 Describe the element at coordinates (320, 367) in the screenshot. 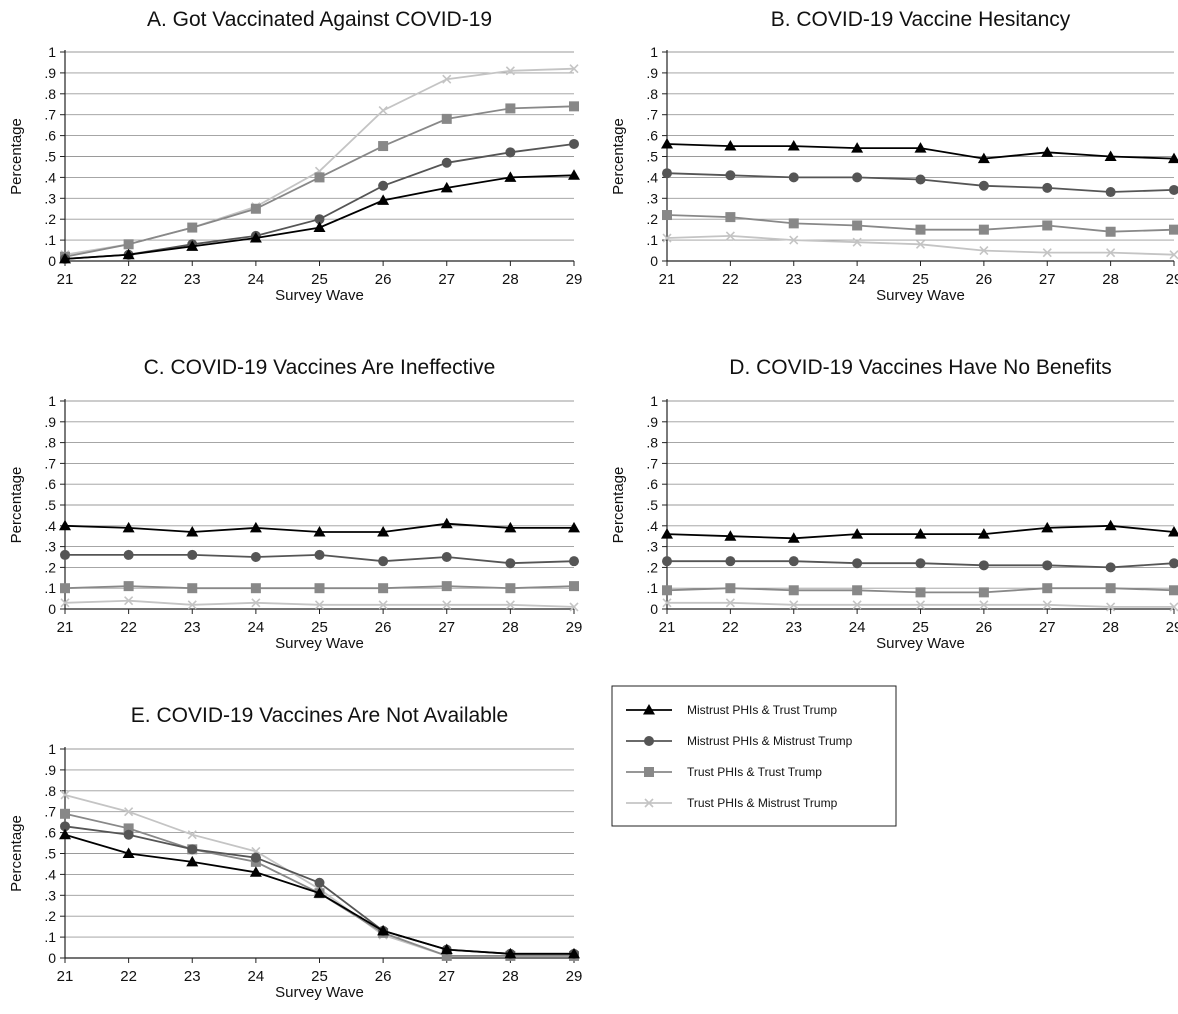

I see `chart-title: C. COVID-19 Vaccines Are Ineffective` at that location.